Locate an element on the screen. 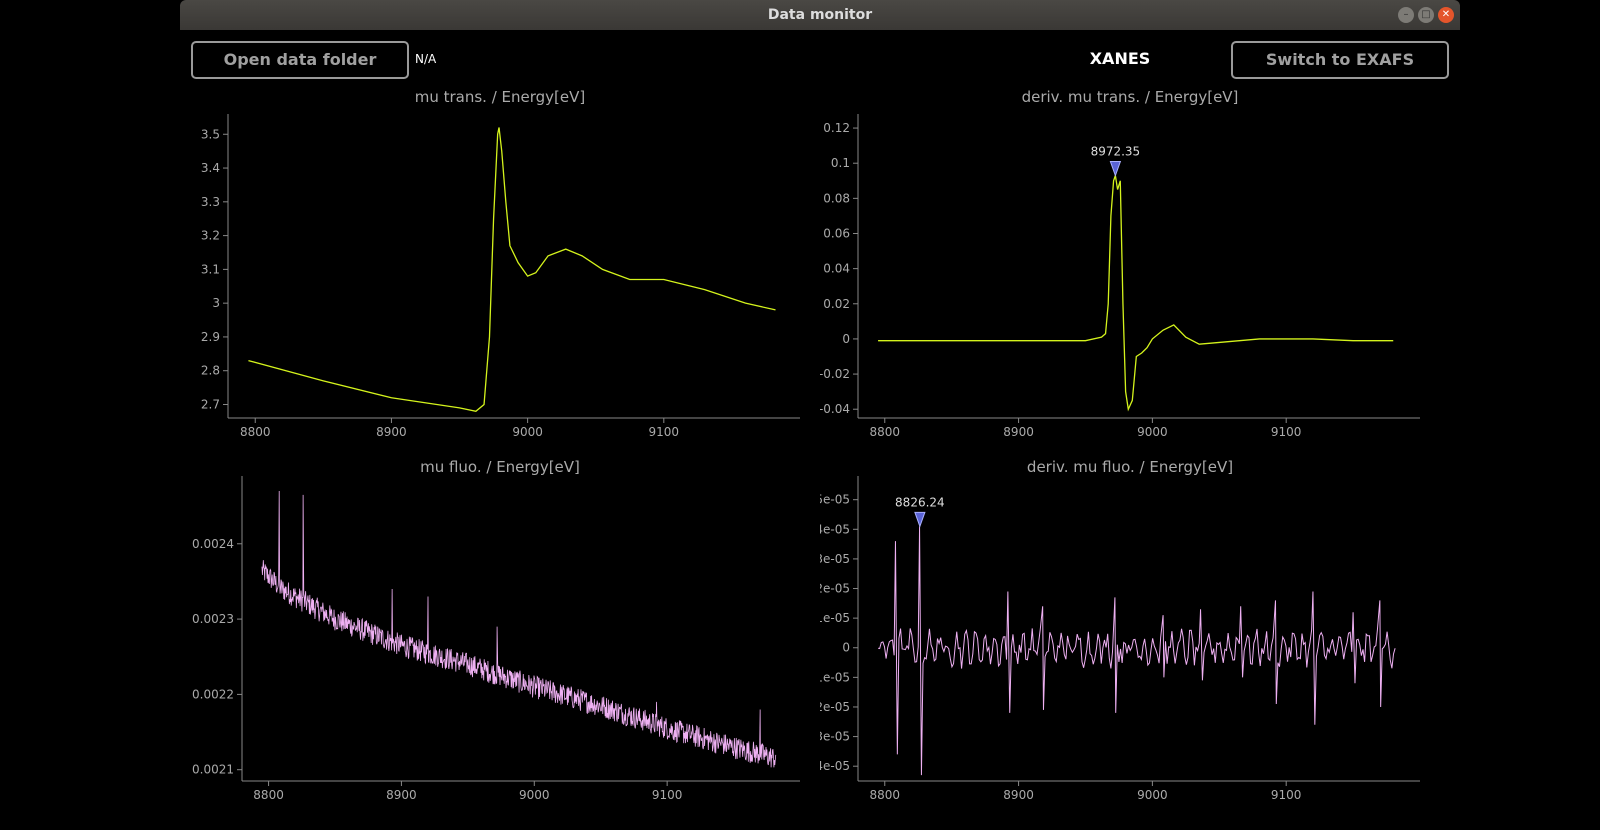 The width and height of the screenshot is (1600, 830). mode-label: XANES is located at coordinates (1120, 58).